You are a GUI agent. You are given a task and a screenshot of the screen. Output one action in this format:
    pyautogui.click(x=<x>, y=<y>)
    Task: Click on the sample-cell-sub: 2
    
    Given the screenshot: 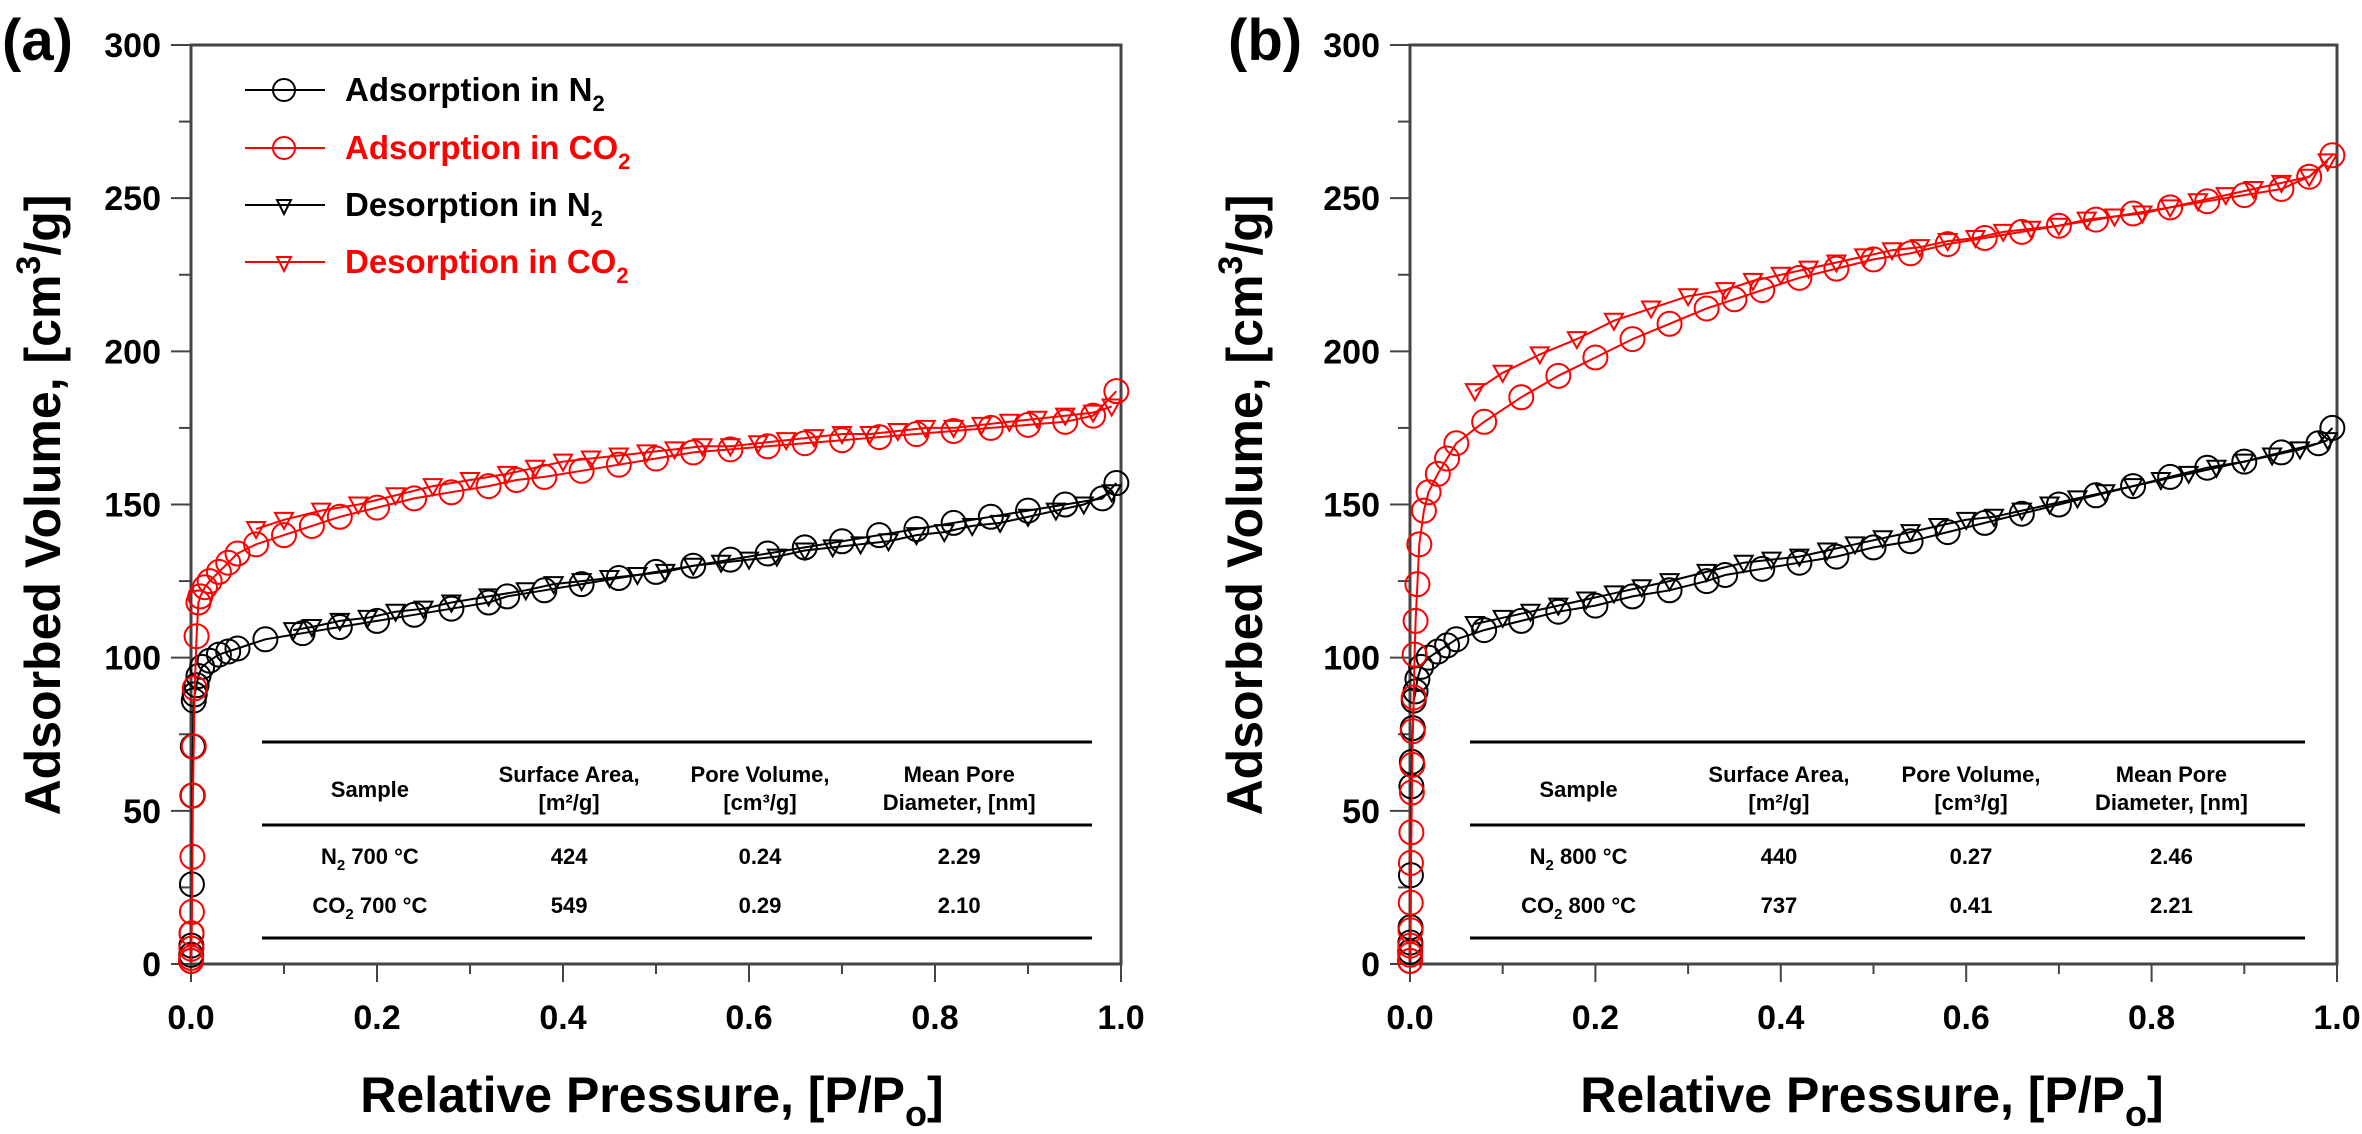 What is the action you would take?
    pyautogui.click(x=1550, y=865)
    